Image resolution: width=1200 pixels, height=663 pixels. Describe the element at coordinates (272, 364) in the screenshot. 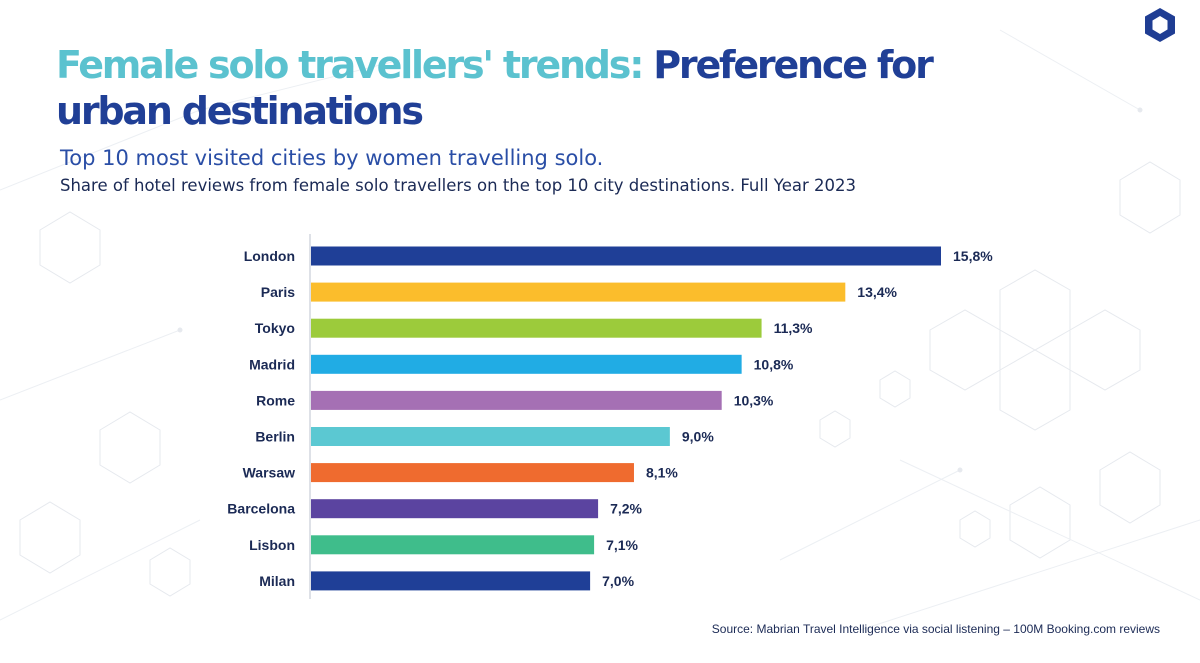

I see `category-label: Madrid` at that location.